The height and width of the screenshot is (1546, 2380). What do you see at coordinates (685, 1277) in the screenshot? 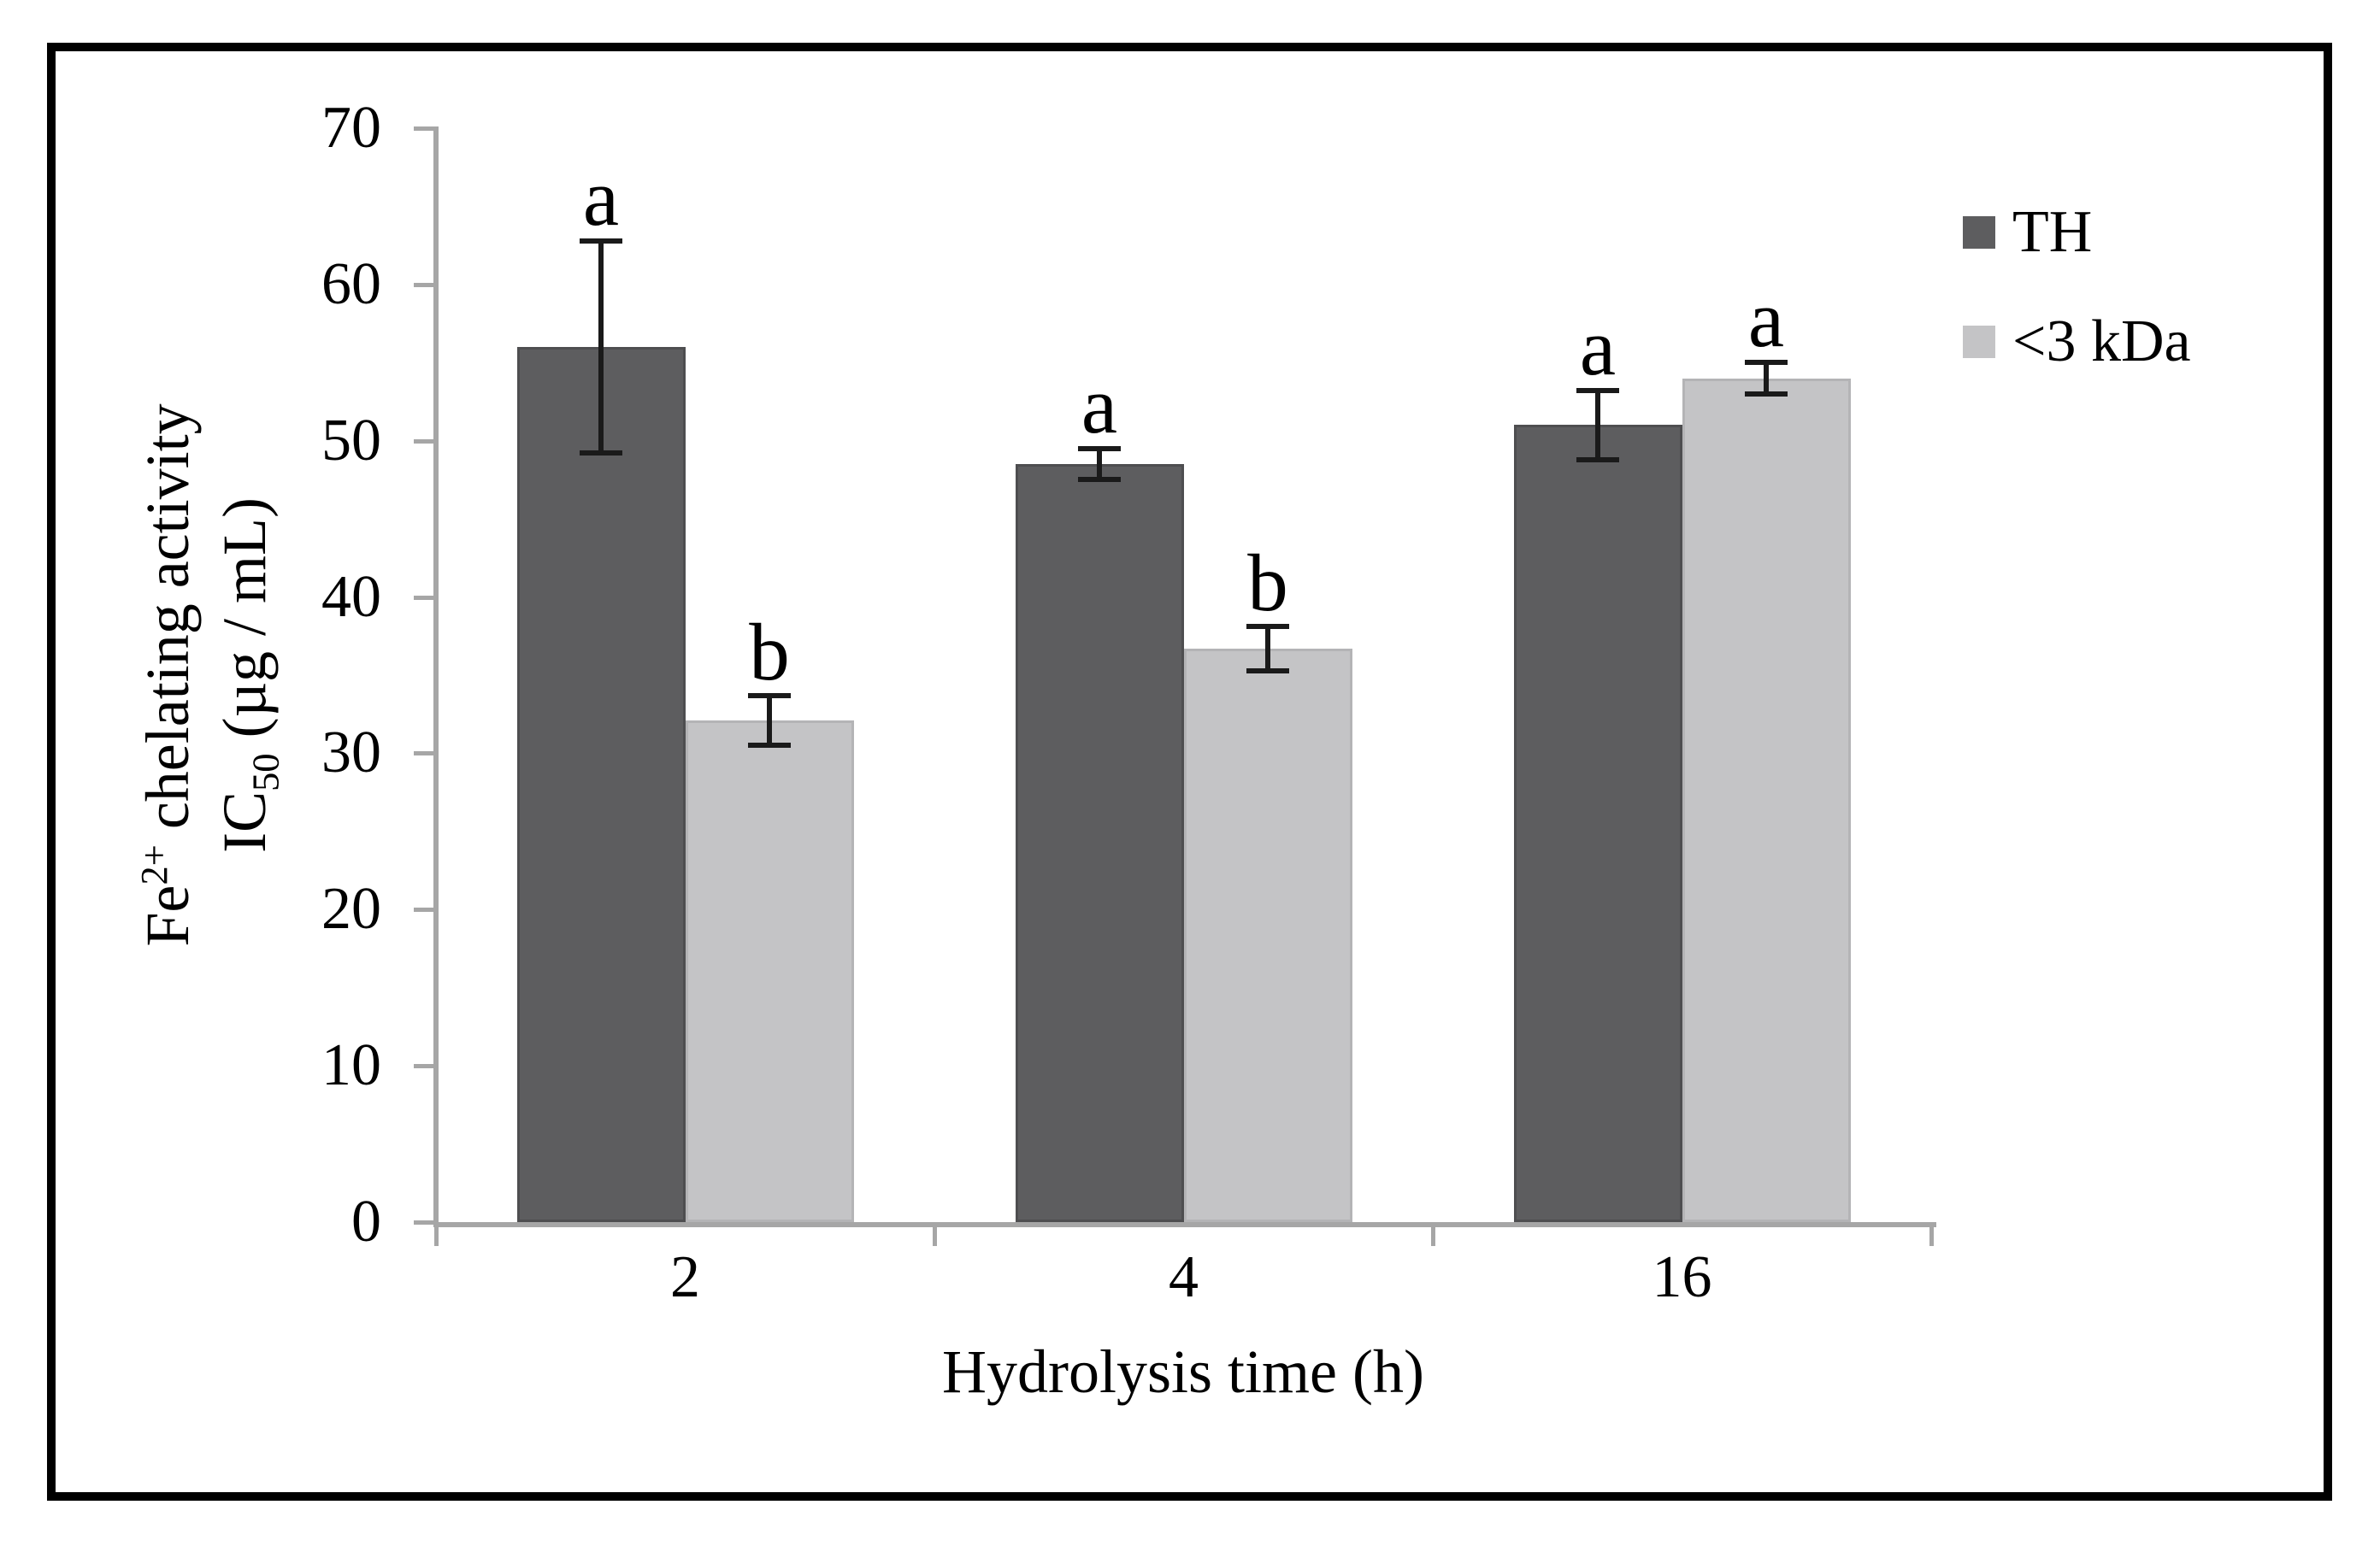
I see `x-category-label: 2` at bounding box center [685, 1277].